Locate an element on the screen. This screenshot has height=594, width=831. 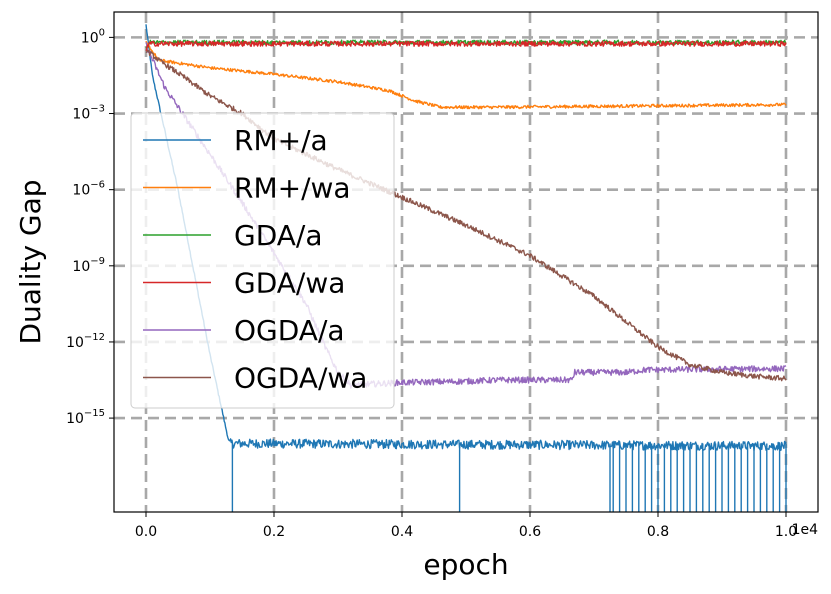
x-tick-label: 1.0 is located at coordinates (786, 532).